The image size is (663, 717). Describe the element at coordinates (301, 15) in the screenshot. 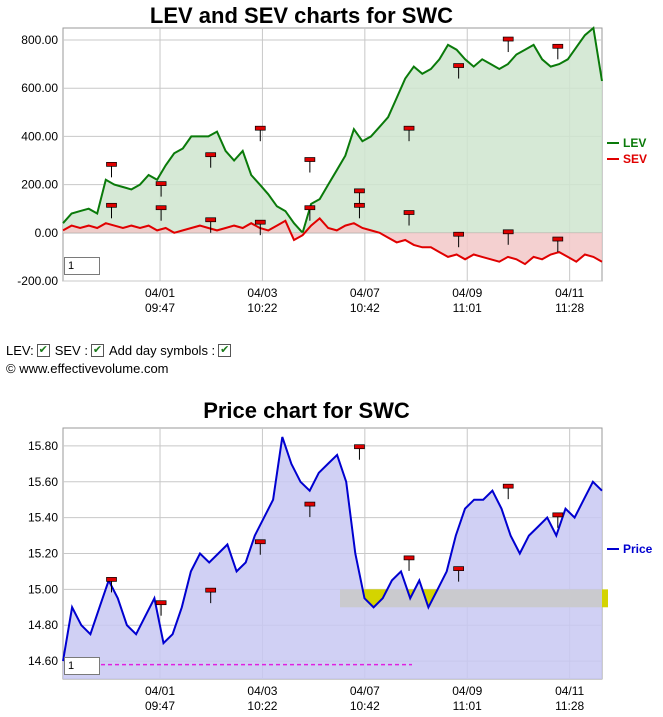

I see `lev-sev-chart-title: LEV and SEV charts for SWC` at that location.